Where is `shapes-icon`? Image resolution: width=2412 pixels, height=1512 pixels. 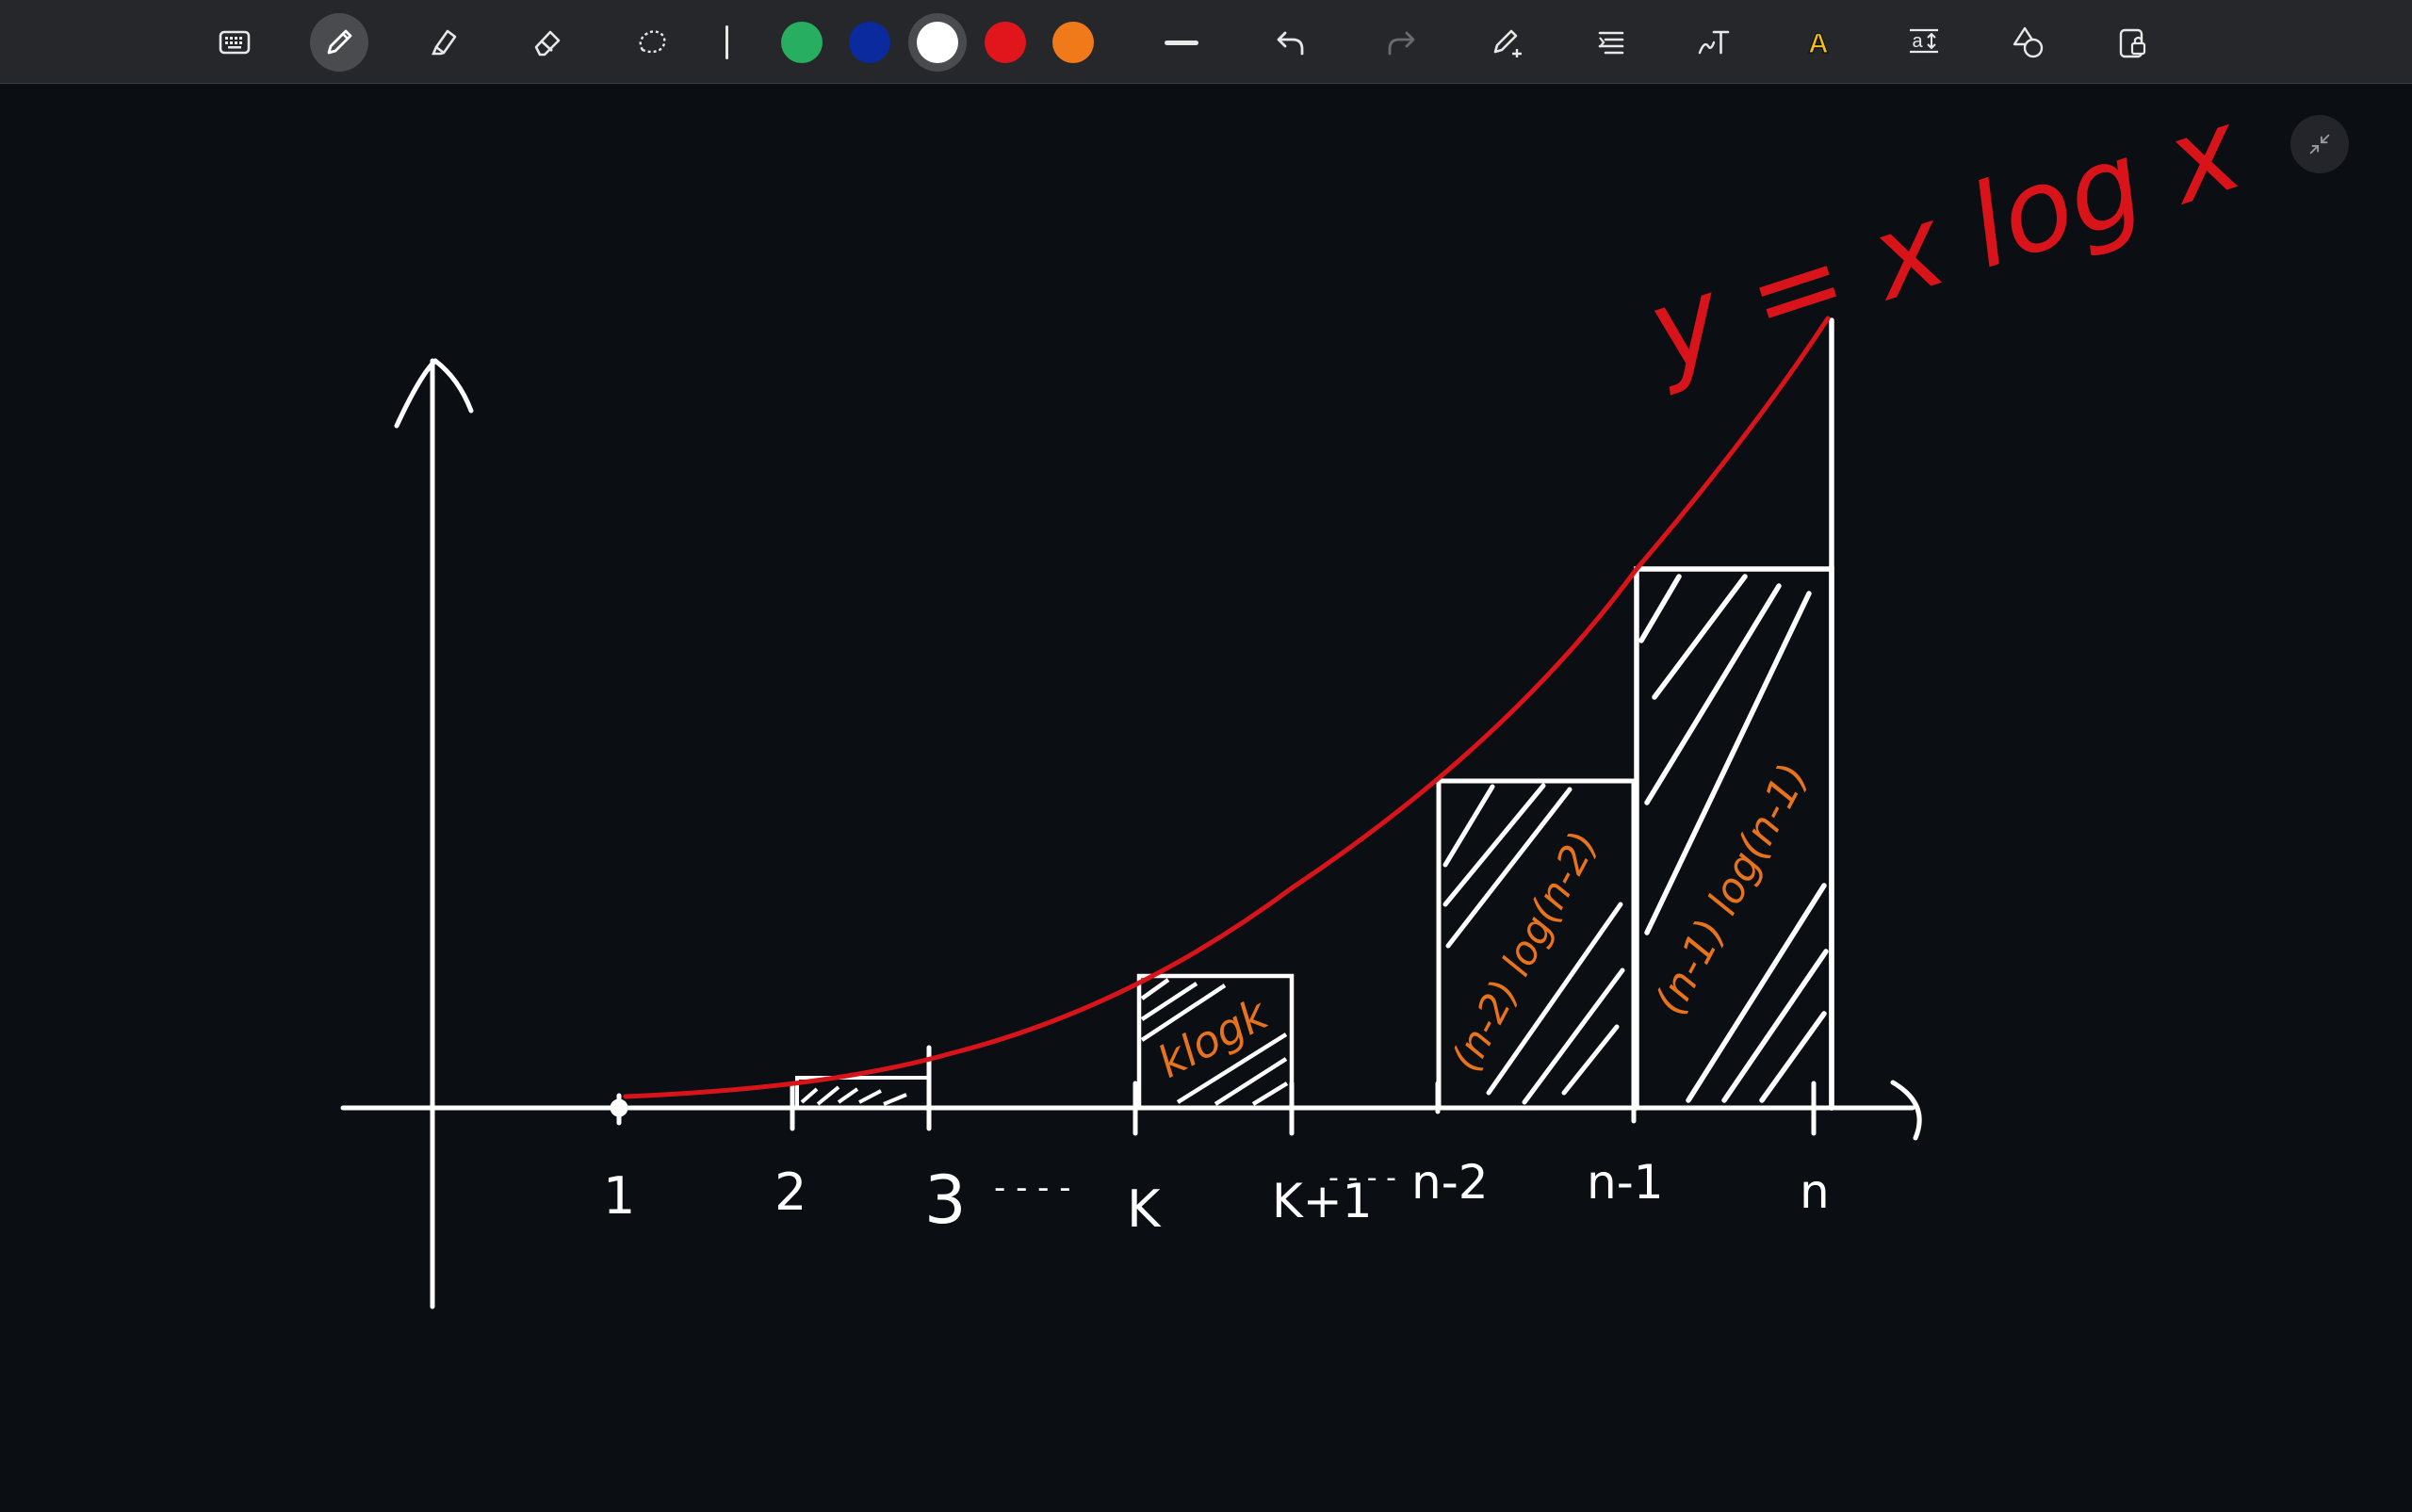 shapes-icon is located at coordinates (2028, 42).